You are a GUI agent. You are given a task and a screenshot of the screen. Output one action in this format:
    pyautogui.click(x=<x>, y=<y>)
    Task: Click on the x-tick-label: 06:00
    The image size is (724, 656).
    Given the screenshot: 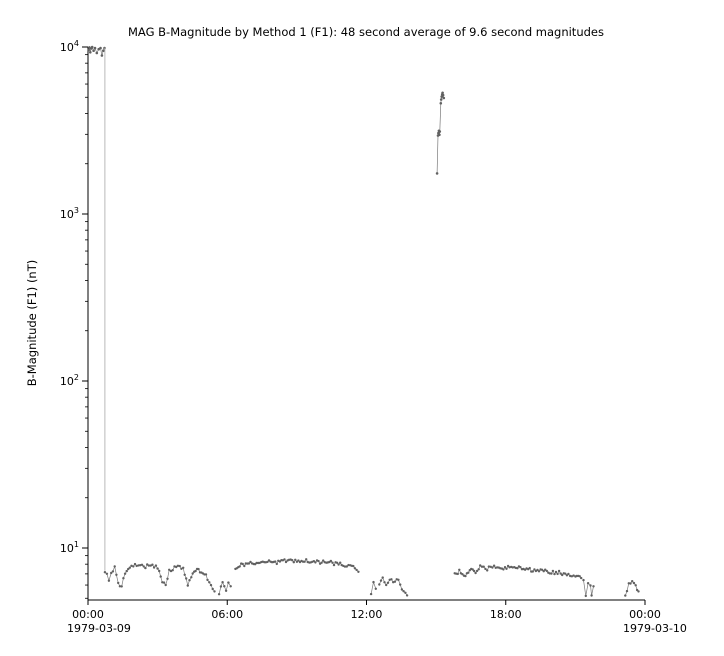 What is the action you would take?
    pyautogui.click(x=227, y=614)
    